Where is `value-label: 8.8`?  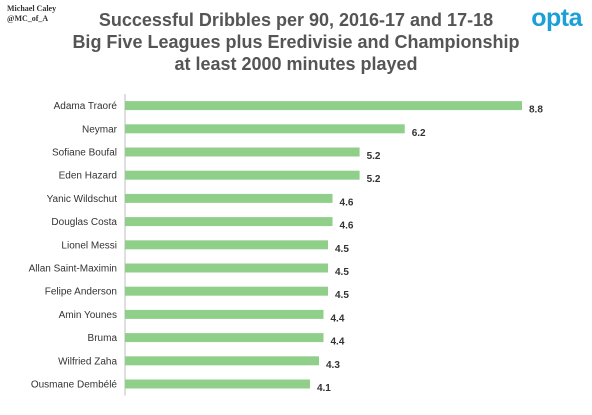 value-label: 8.8 is located at coordinates (536, 110).